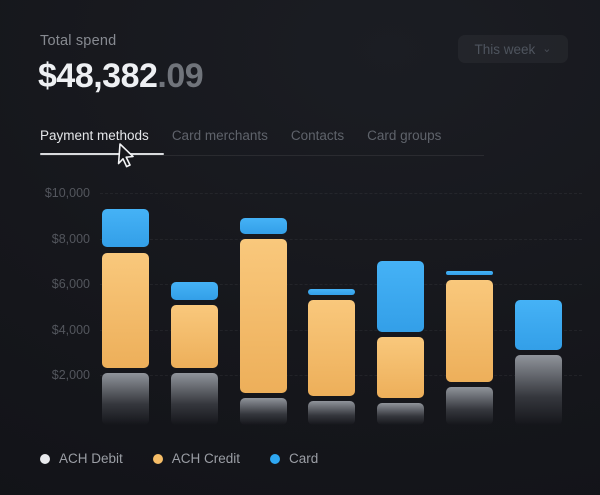 This screenshot has width=600, height=495. Describe the element at coordinates (94, 135) in the screenshot. I see `tab-payment-methods: Payment methods` at that location.